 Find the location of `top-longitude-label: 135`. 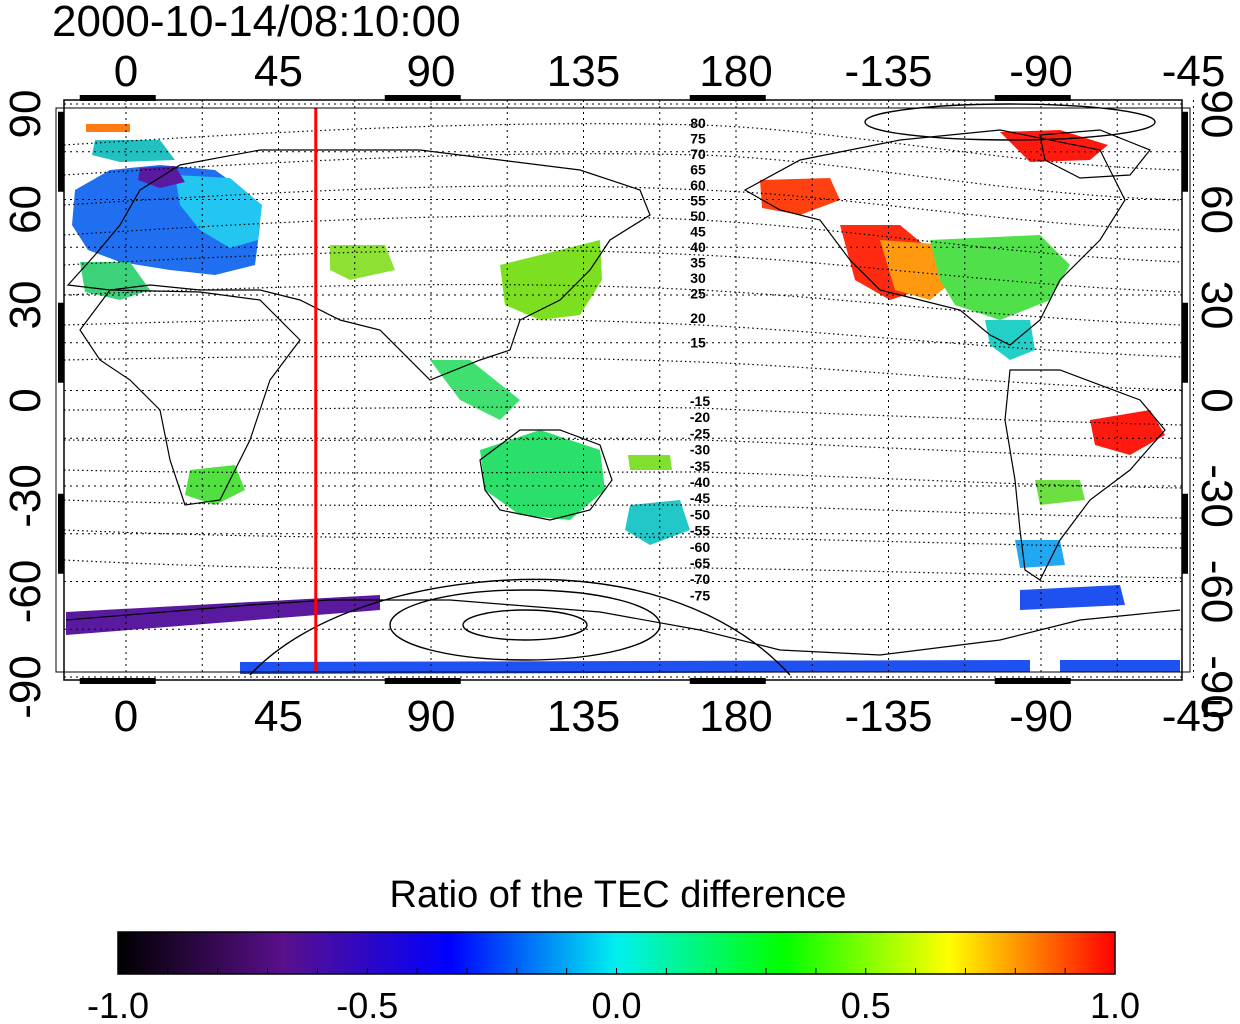

top-longitude-label: 135 is located at coordinates (583, 71).